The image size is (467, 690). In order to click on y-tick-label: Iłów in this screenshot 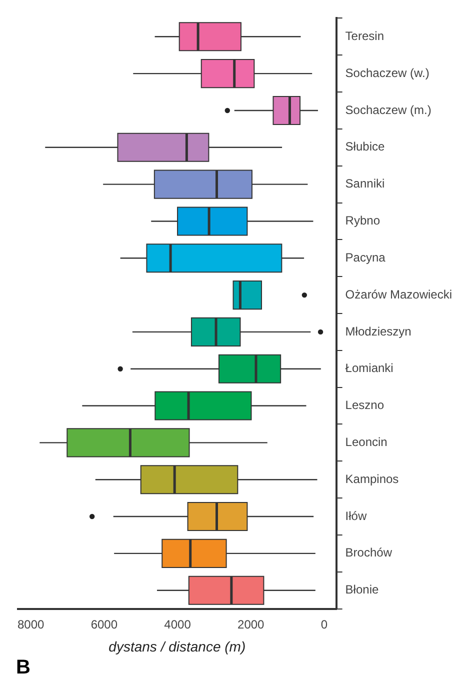, I will do `click(356, 515)`.